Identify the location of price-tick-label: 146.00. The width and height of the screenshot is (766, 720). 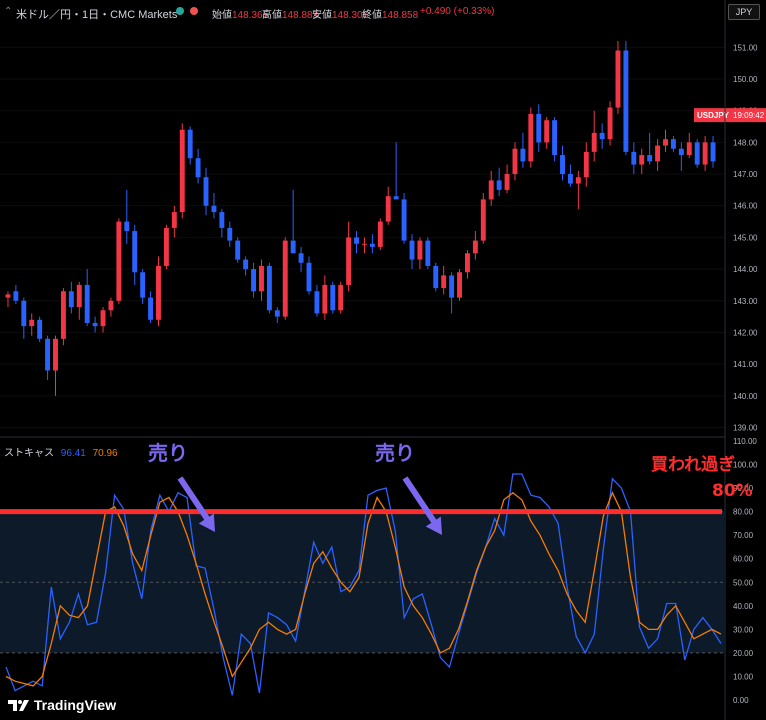
(745, 206).